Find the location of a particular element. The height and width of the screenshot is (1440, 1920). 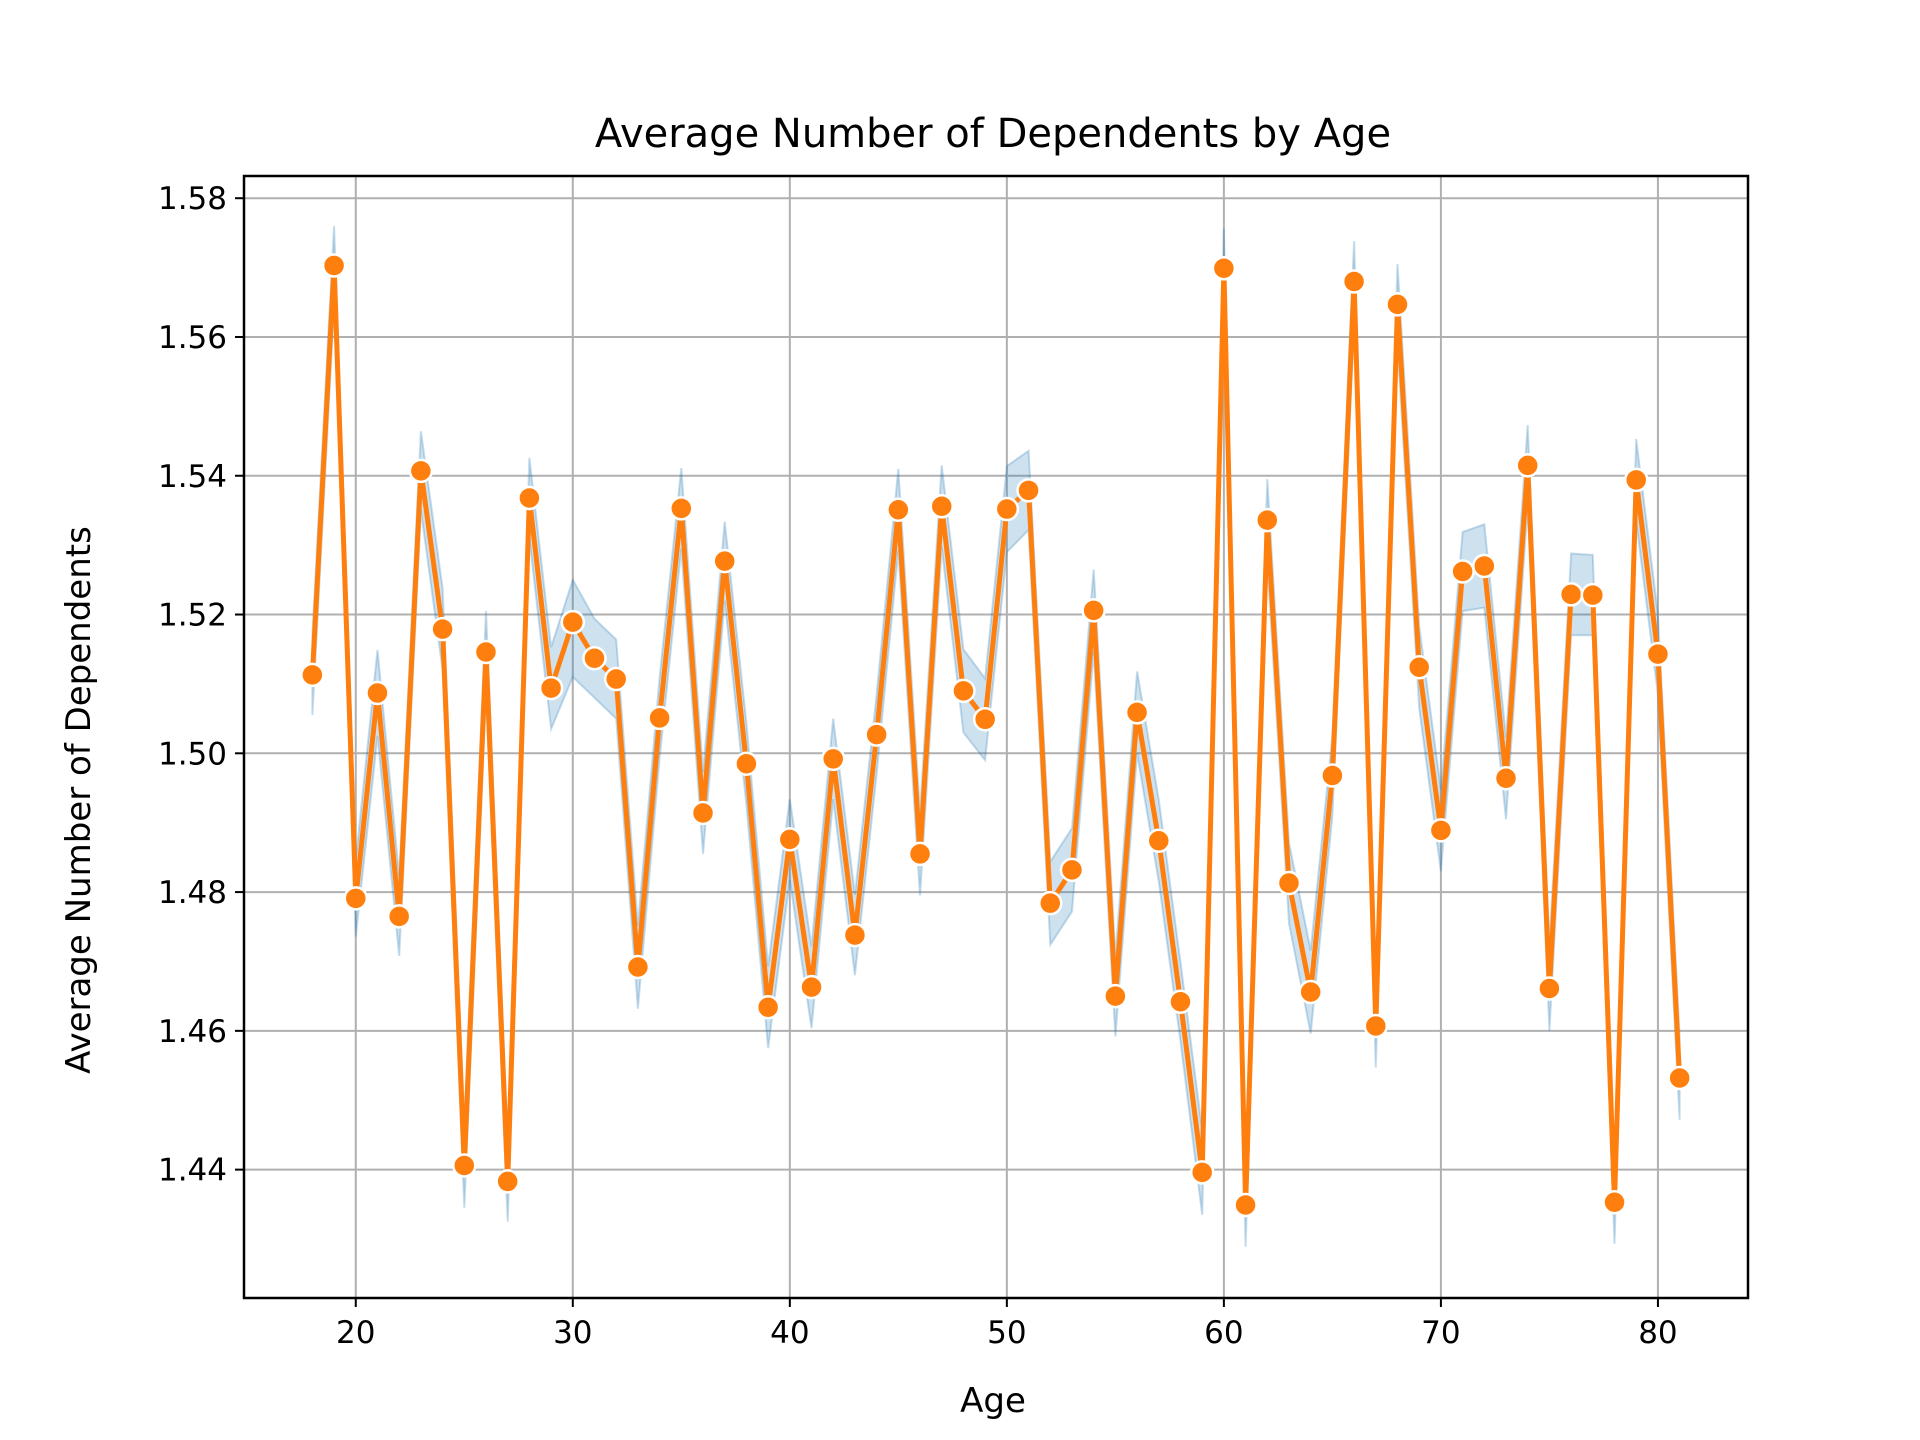

x-tick-label: 30 is located at coordinates (572, 1333).